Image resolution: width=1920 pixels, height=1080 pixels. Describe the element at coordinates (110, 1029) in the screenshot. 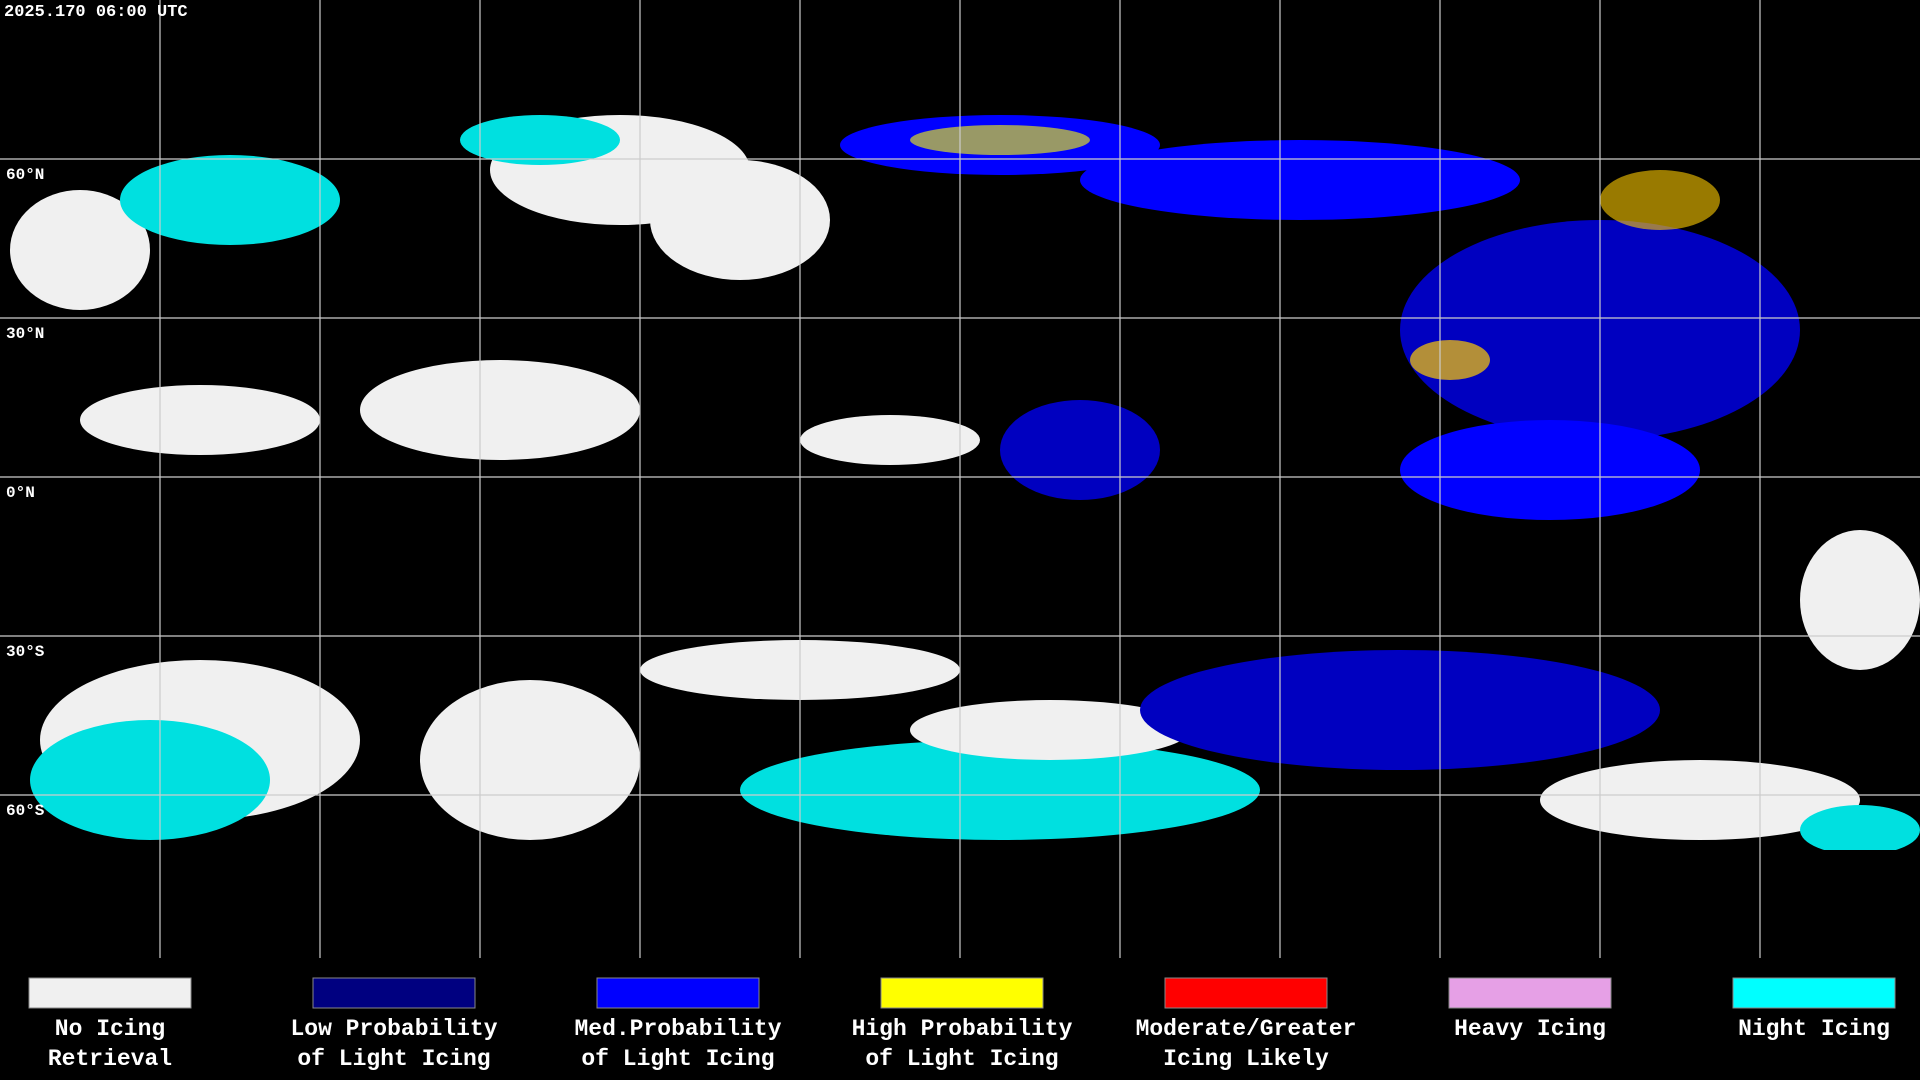

I see `legend-label: No Icing` at that location.